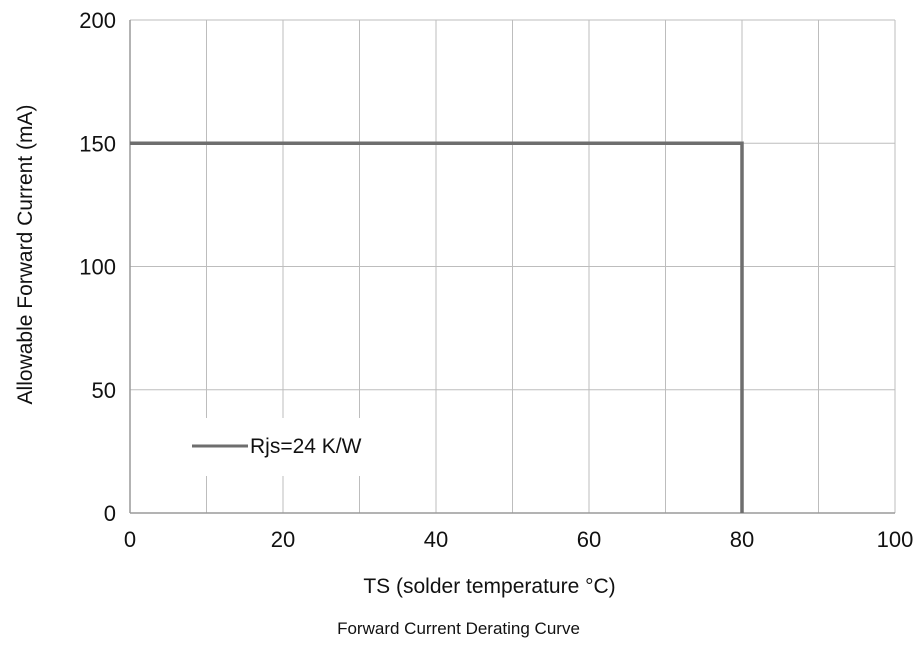 Image resolution: width=920 pixels, height=646 pixels. I want to click on y-axis-title: Allowable Forward Current (mA), so click(25, 255).